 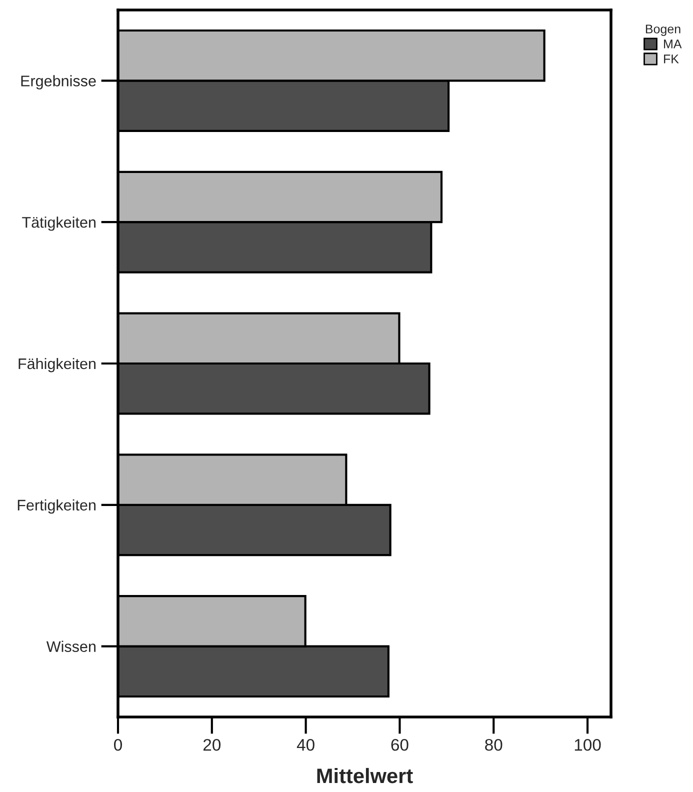 I want to click on x-axis-title: Mittelwert, so click(x=365, y=776).